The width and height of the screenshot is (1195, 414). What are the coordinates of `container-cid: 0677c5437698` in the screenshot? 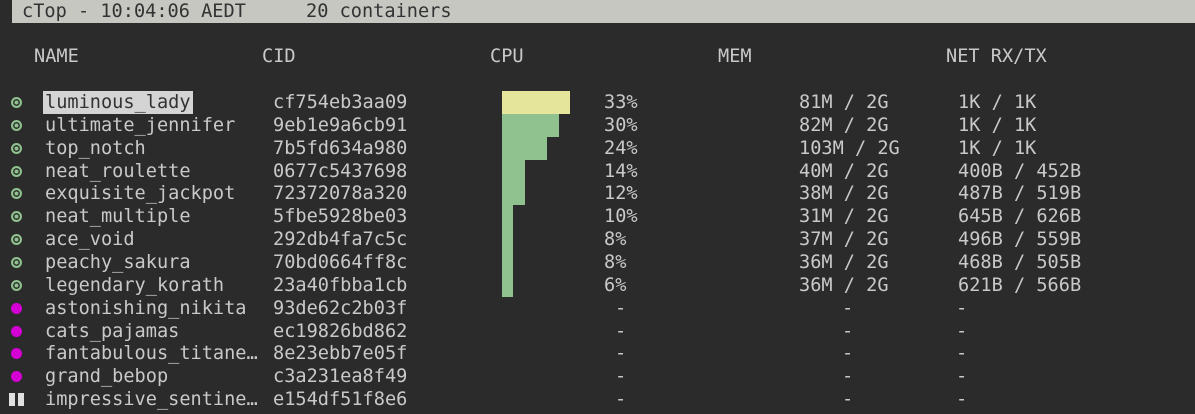 It's located at (340, 171).